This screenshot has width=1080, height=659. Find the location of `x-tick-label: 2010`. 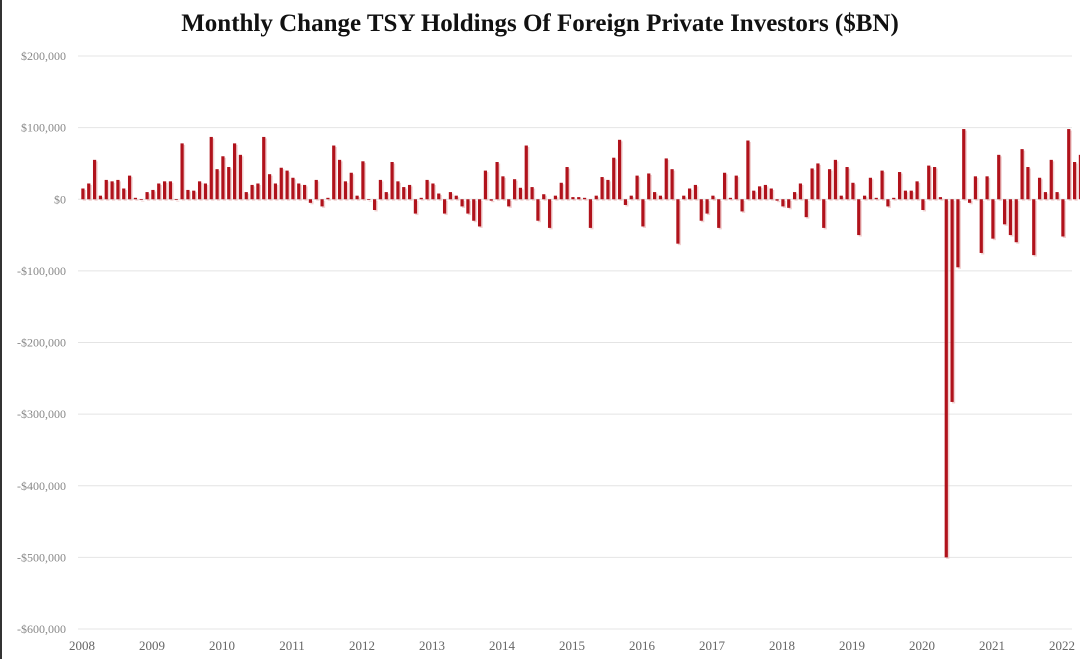

x-tick-label: 2010 is located at coordinates (222, 645).